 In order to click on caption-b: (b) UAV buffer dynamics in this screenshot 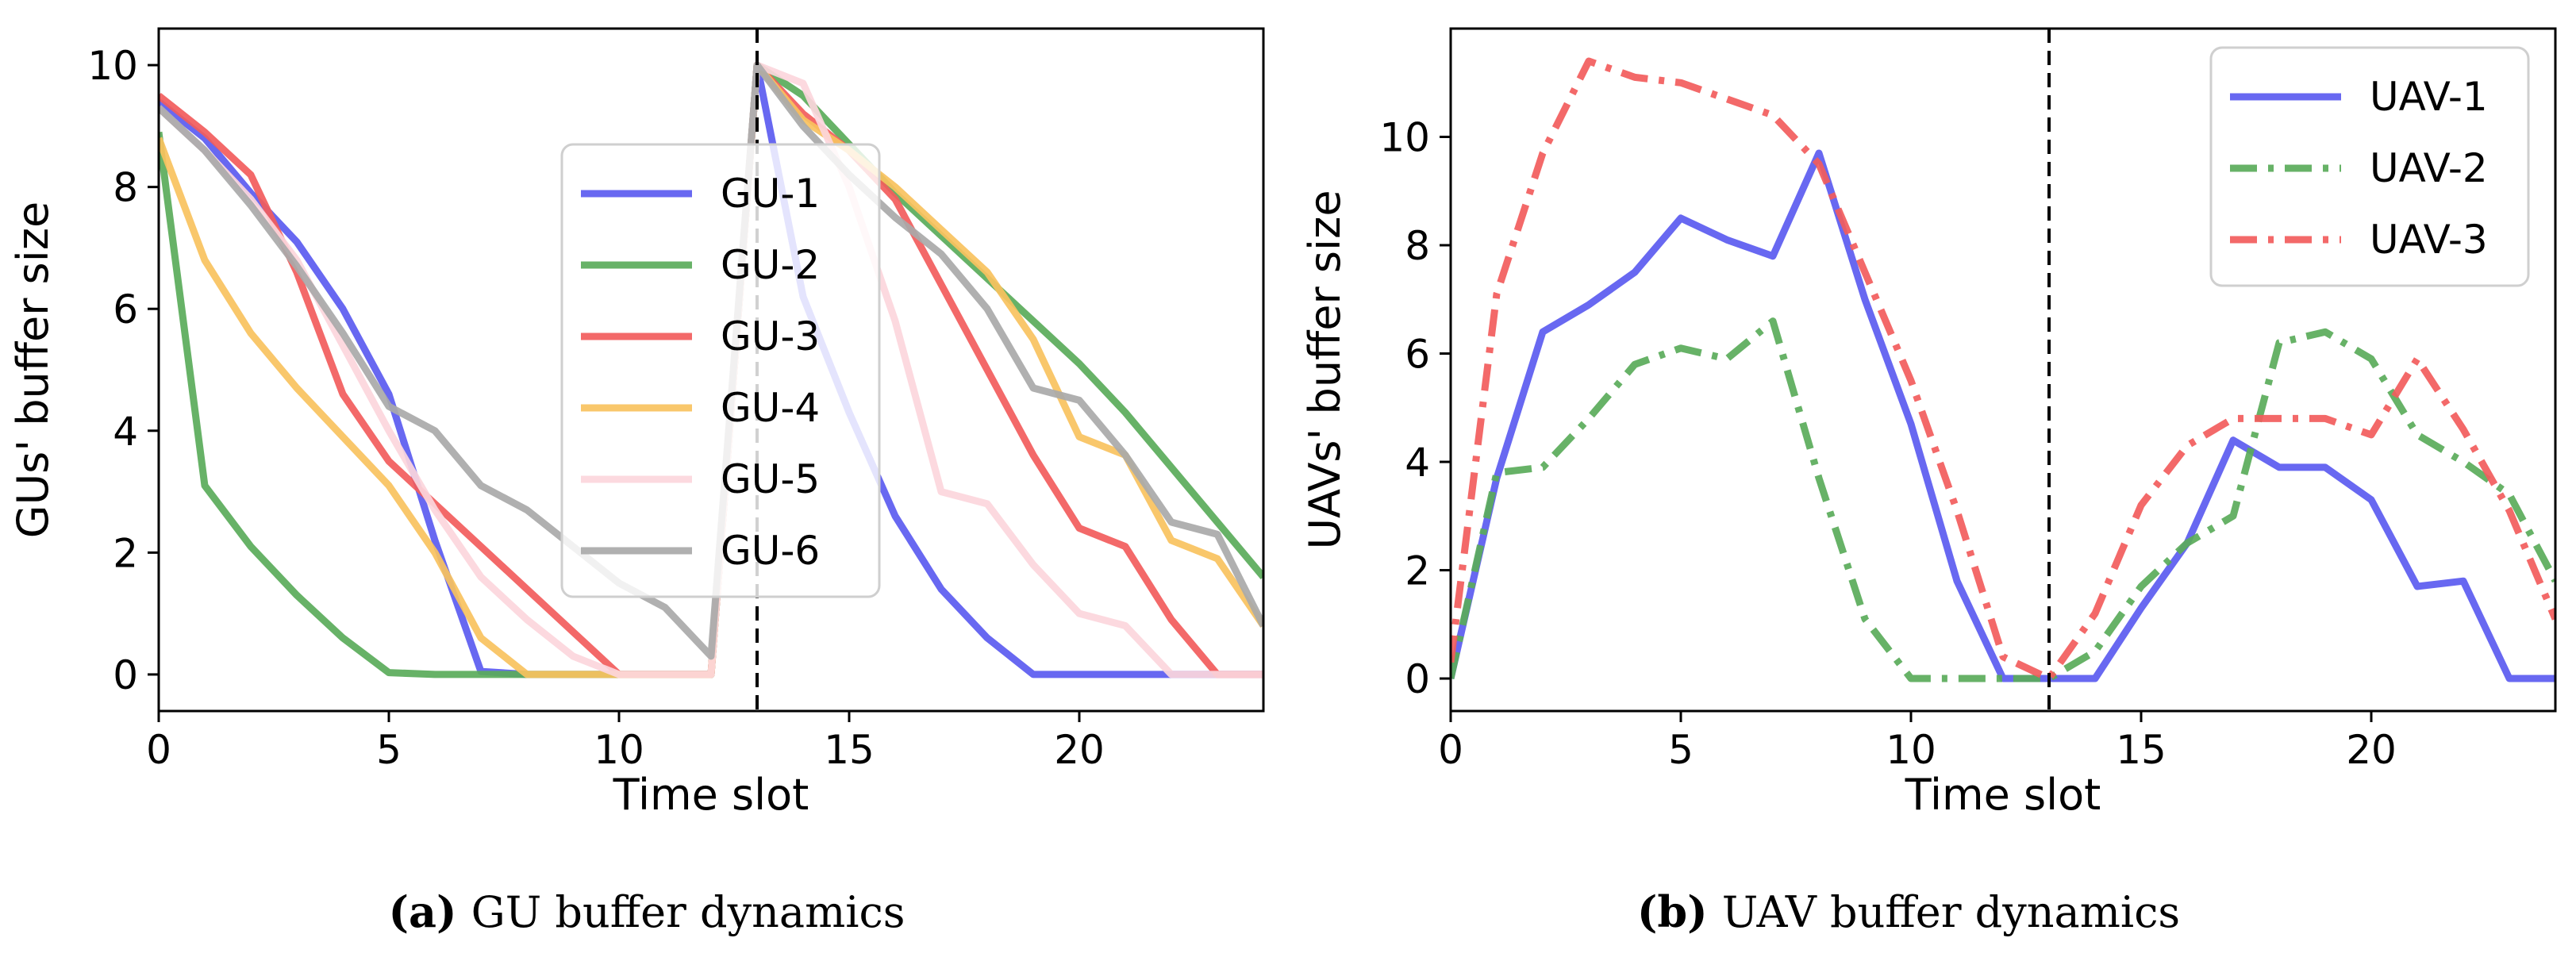, I will do `click(1909, 912)`.